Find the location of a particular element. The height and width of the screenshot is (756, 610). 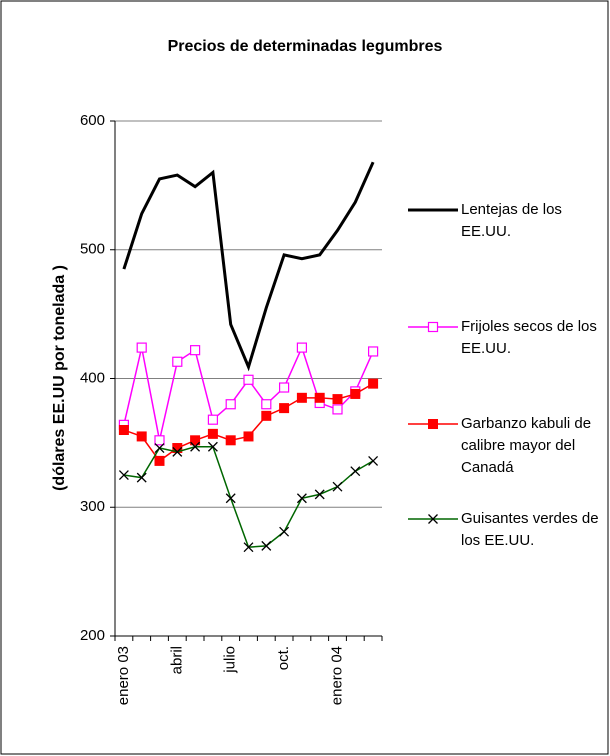

legend-label: Frijoles secos de los EE.UU. is located at coordinates (529, 337).